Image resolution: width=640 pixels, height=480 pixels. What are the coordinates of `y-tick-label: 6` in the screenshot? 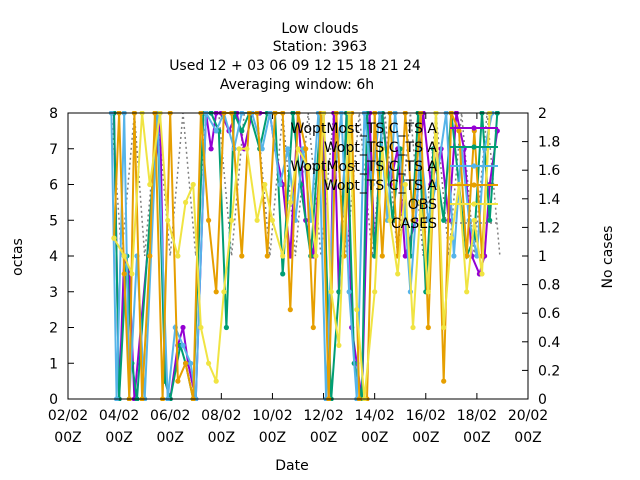 It's located at (53, 186).